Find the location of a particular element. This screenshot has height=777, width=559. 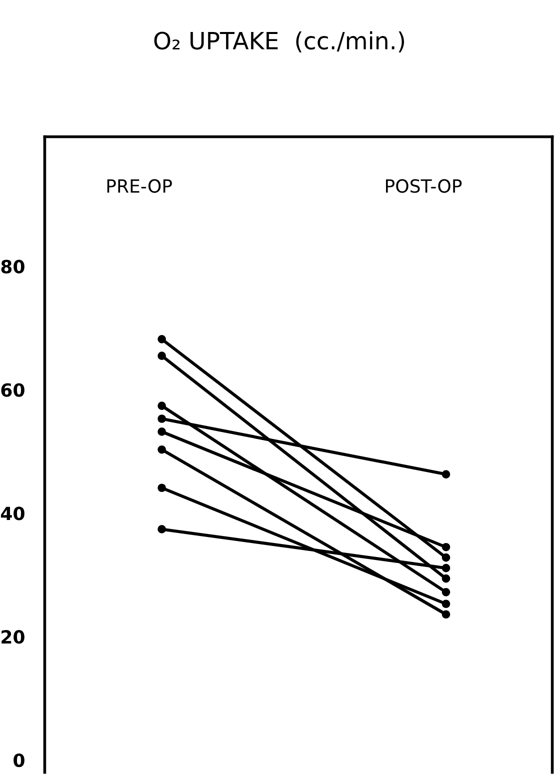

x-tick-label: PRE-OP is located at coordinates (139, 186).